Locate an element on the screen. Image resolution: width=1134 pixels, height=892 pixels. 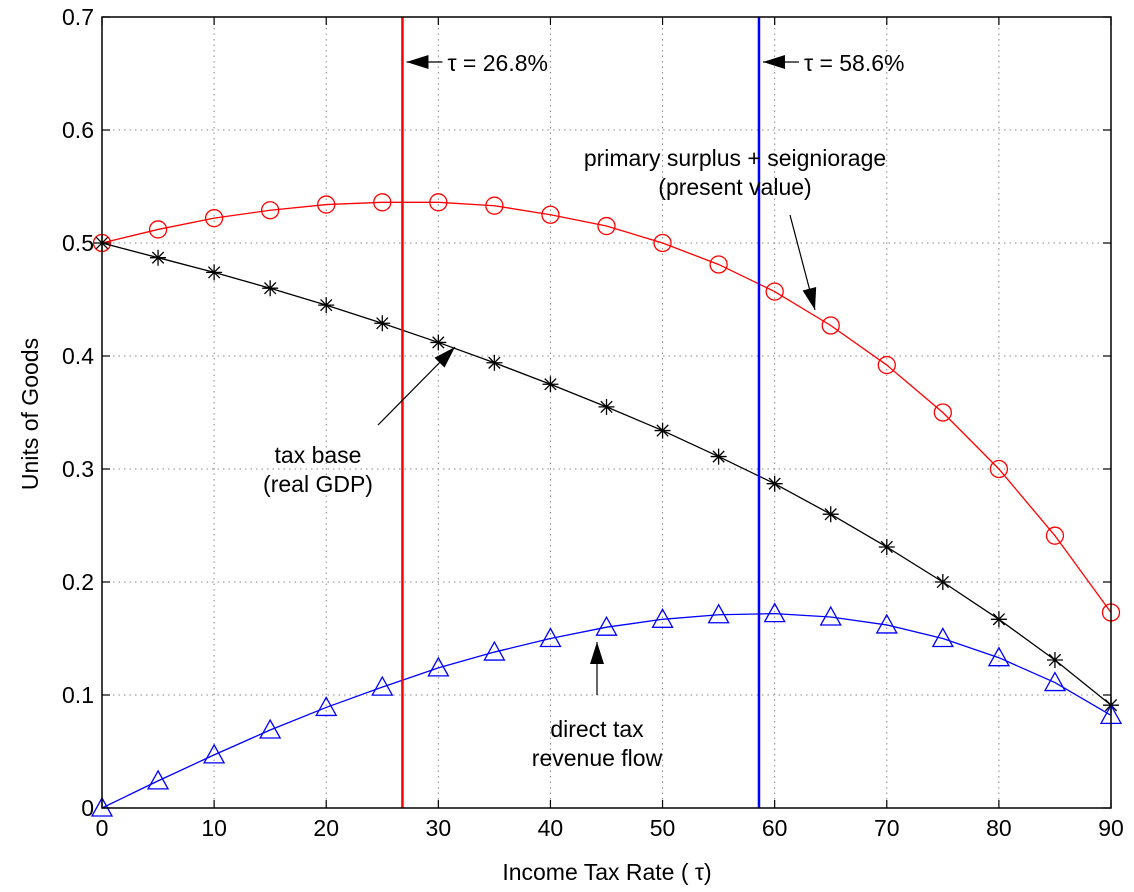
x-tick-label: 40 is located at coordinates (551, 828).